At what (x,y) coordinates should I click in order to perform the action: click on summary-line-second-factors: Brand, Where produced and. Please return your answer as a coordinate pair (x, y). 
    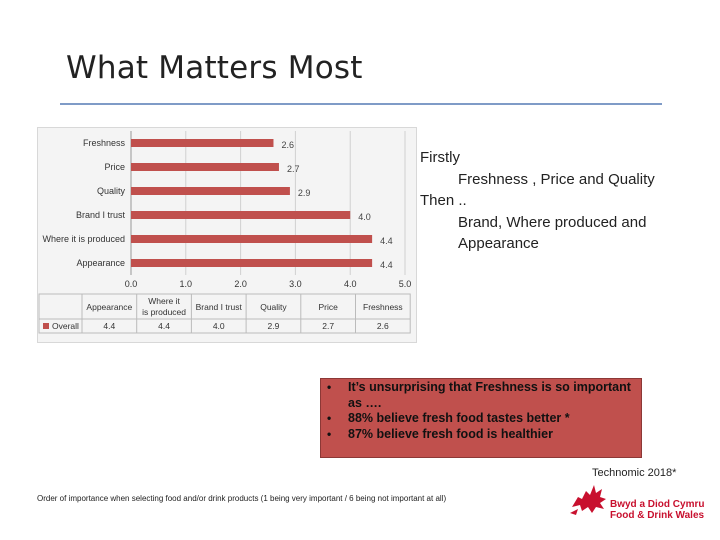
    Looking at the image, I should click on (552, 222).